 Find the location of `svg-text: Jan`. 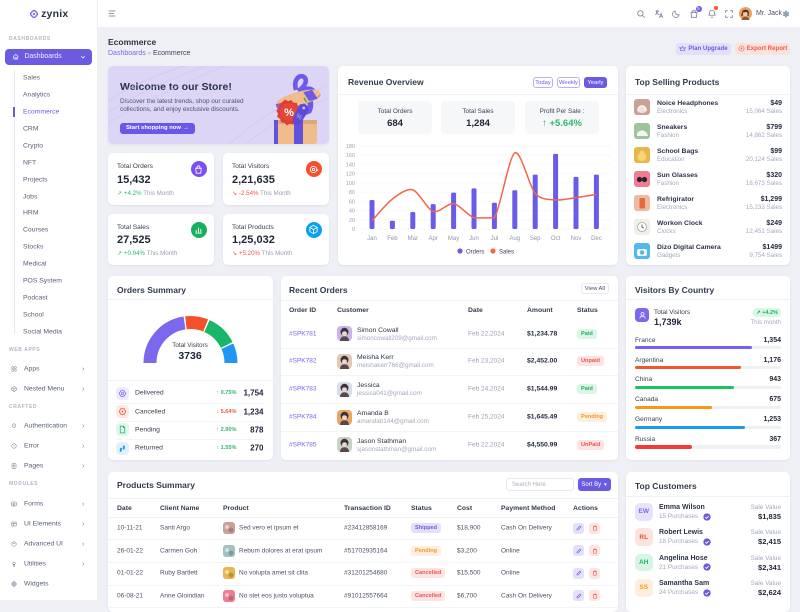

svg-text: Jan is located at coordinates (372, 239).